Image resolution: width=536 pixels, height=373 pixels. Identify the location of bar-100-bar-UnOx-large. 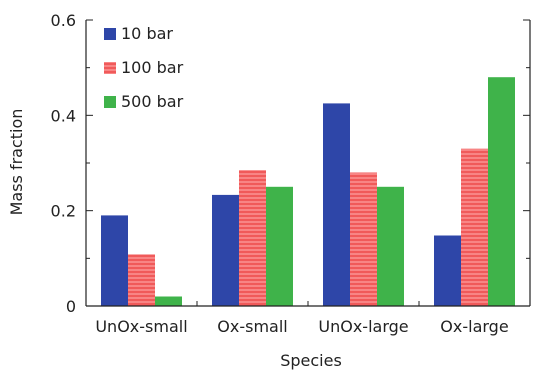
(363, 239).